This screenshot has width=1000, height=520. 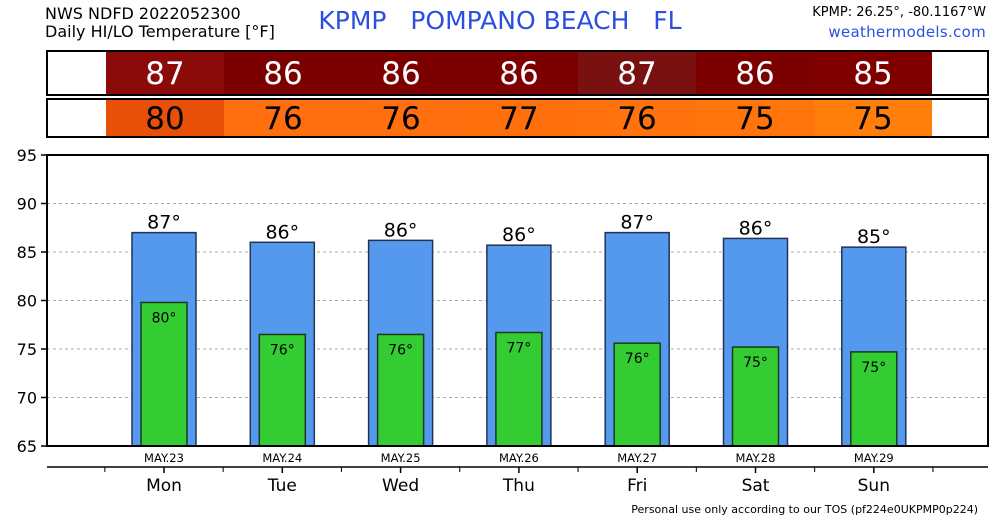 What do you see at coordinates (27, 446) in the screenshot?
I see `y-tick-label: 65` at bounding box center [27, 446].